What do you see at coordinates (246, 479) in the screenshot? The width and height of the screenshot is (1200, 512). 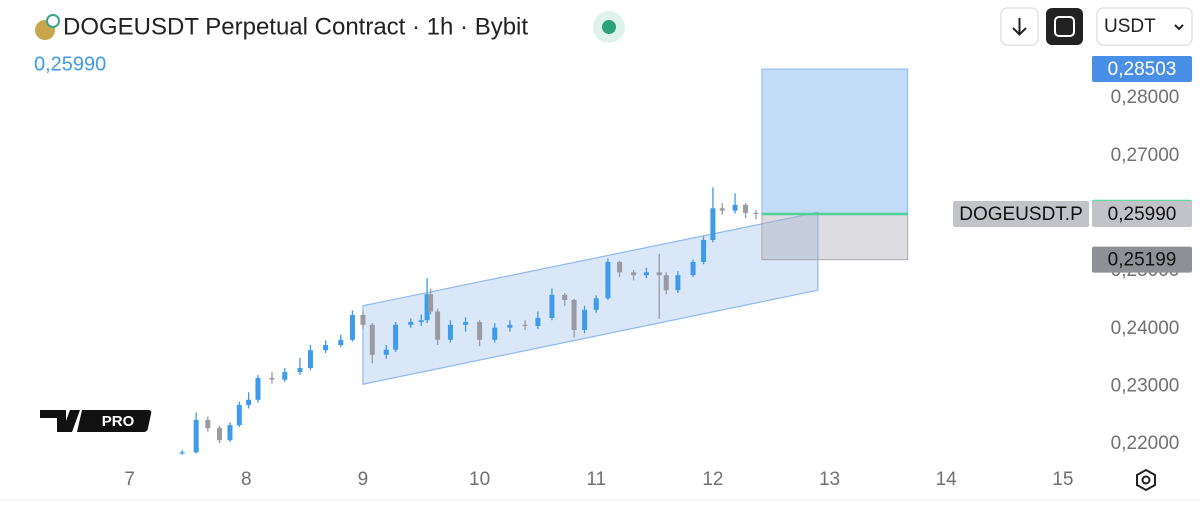 I see `x-tick-label: 8` at bounding box center [246, 479].